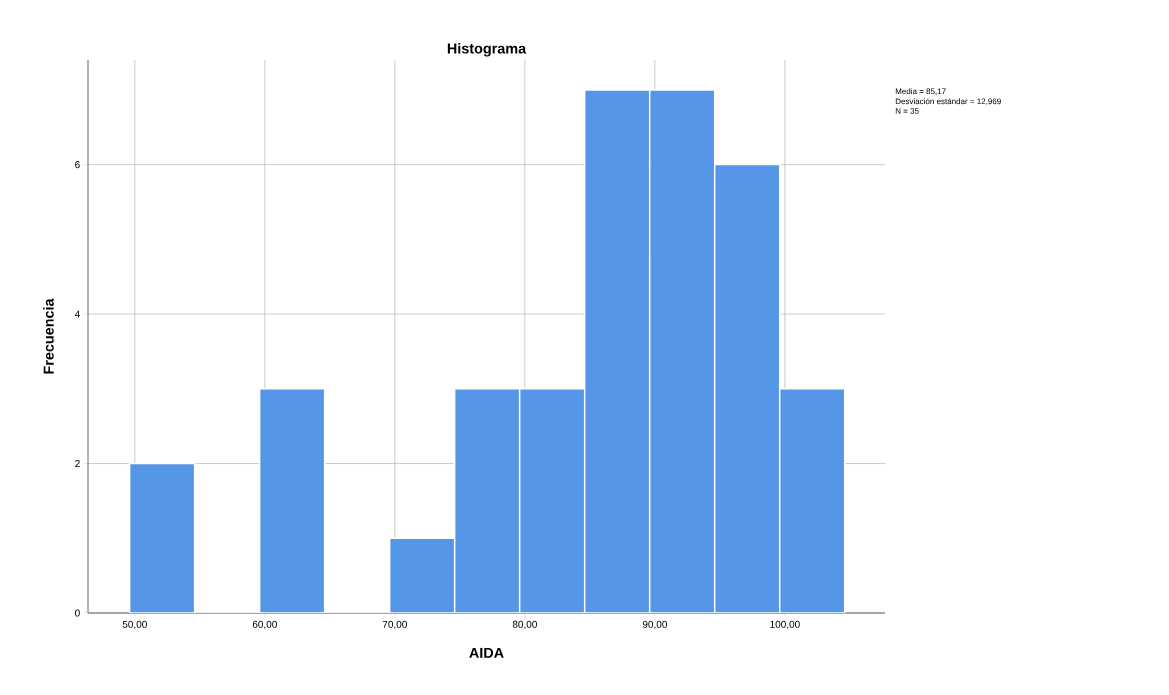 This screenshot has height=695, width=1169. What do you see at coordinates (486, 652) in the screenshot?
I see `x-axis-title: AIDA` at bounding box center [486, 652].